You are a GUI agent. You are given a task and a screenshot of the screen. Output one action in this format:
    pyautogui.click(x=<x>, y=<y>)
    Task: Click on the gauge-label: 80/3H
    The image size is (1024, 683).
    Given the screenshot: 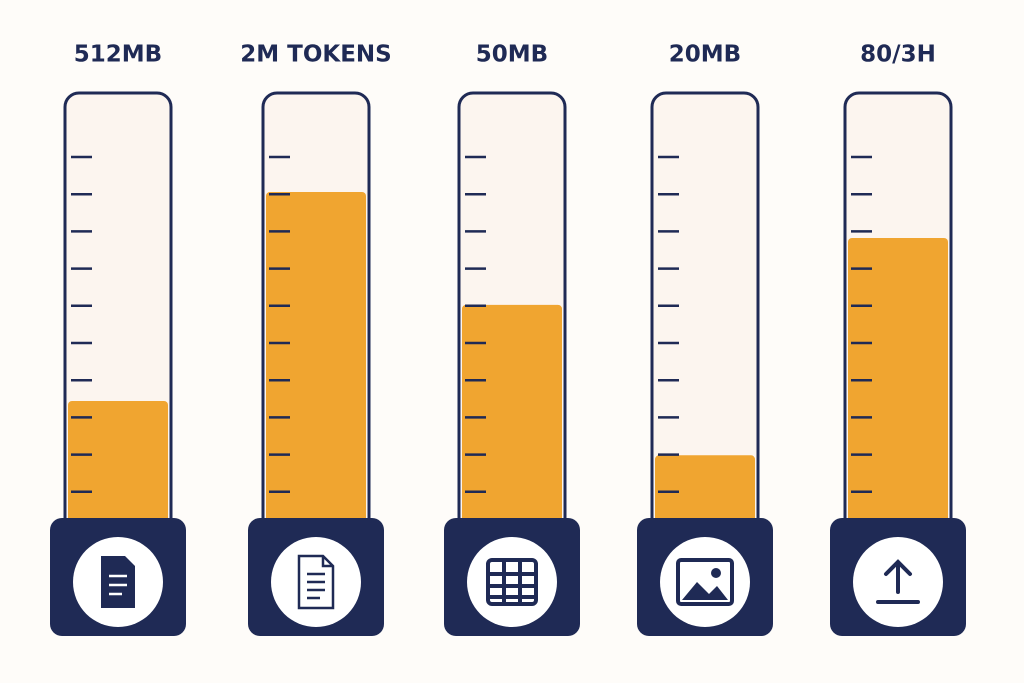 What is the action you would take?
    pyautogui.click(x=898, y=55)
    